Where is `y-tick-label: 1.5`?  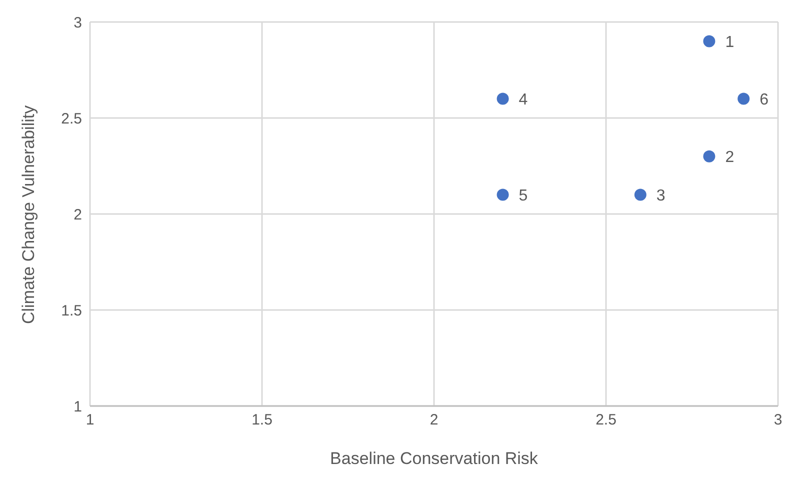
y-tick-label: 1.5 is located at coordinates (71, 311).